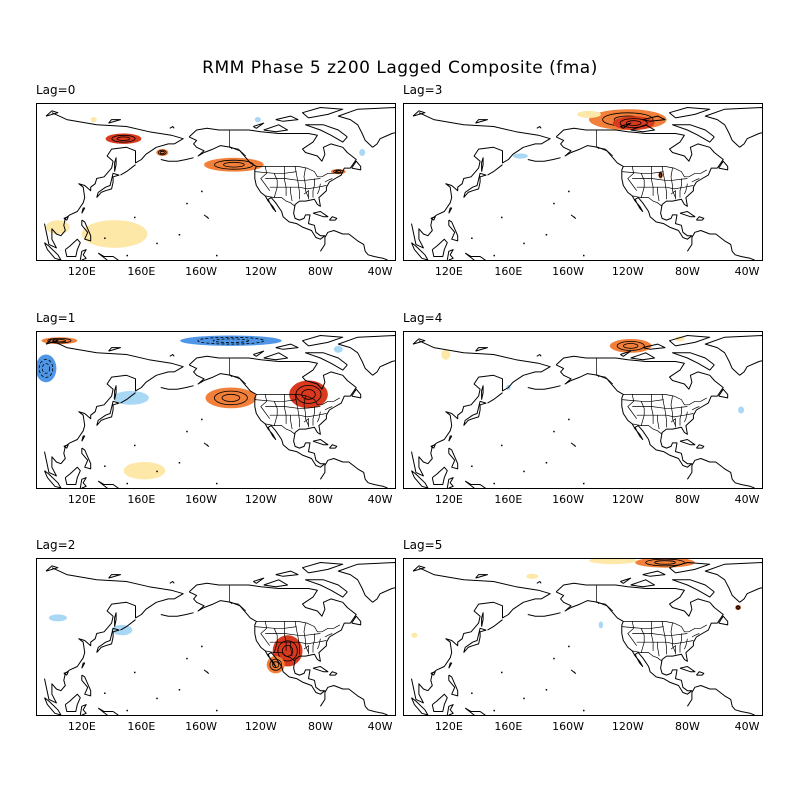 The image size is (800, 800). Describe the element at coordinates (583, 273) in the screenshot. I see `lon-tick-labels: 120E 160E 160W 120W 80W 40W` at that location.